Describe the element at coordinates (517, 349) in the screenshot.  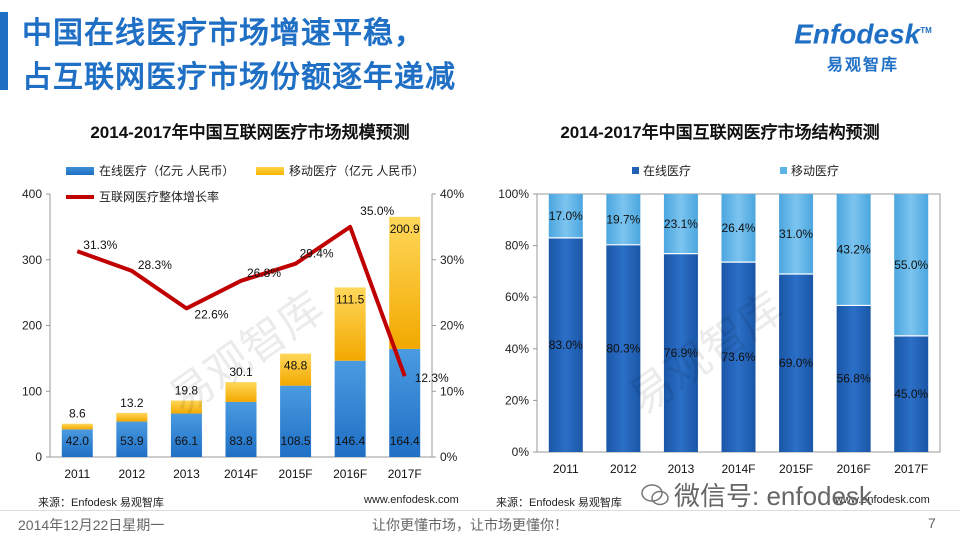
I see `y-tick-label: 40%` at that location.